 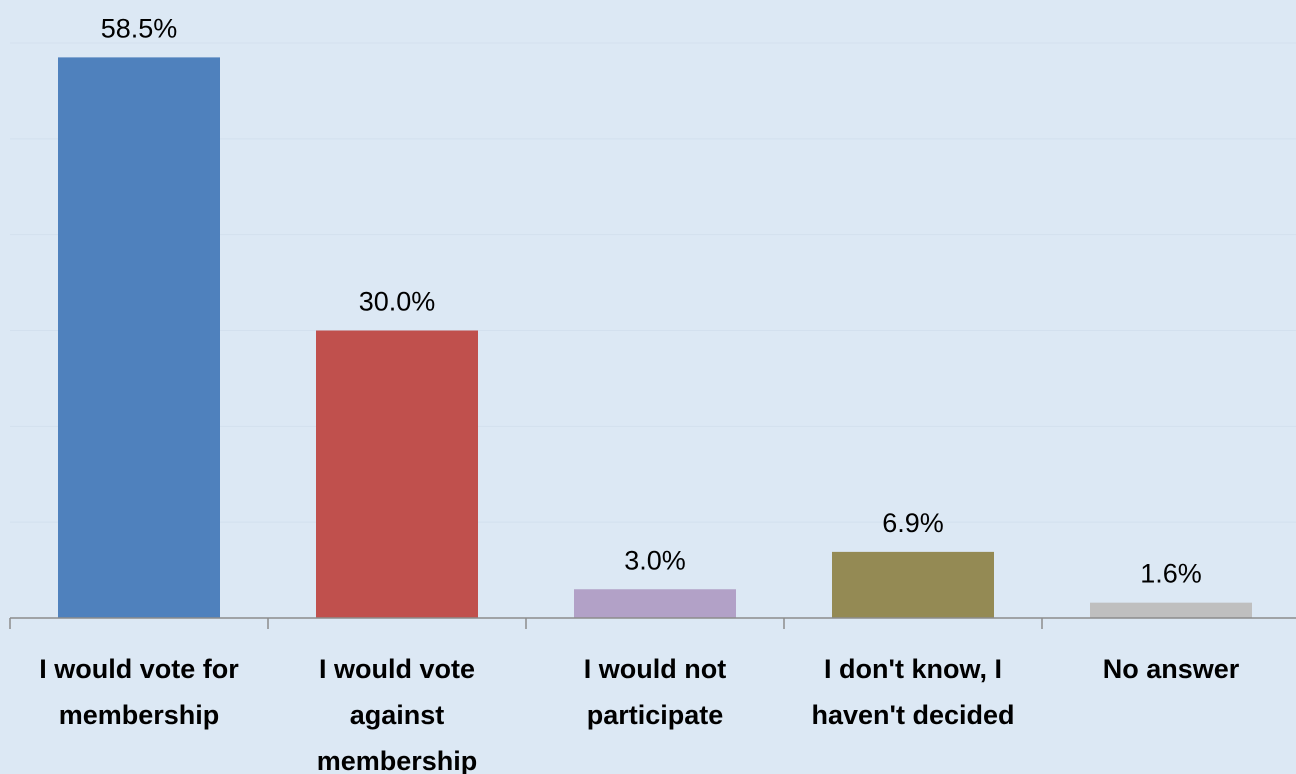 What do you see at coordinates (397, 302) in the screenshot?
I see `data-label: 30.0%` at bounding box center [397, 302].